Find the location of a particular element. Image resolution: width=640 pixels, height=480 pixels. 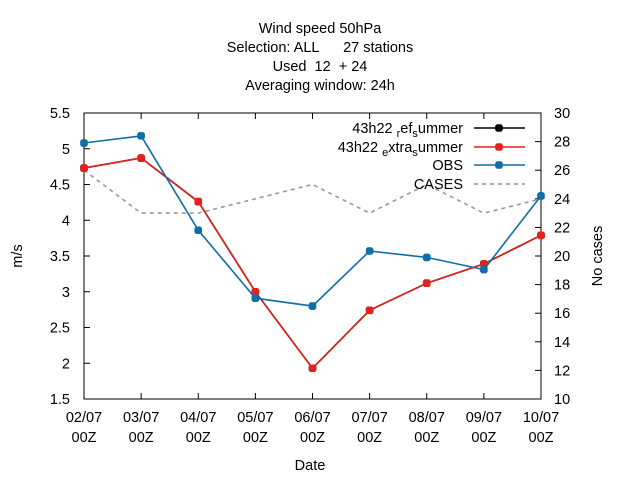

y-tick-label: 3 is located at coordinates (66, 293).